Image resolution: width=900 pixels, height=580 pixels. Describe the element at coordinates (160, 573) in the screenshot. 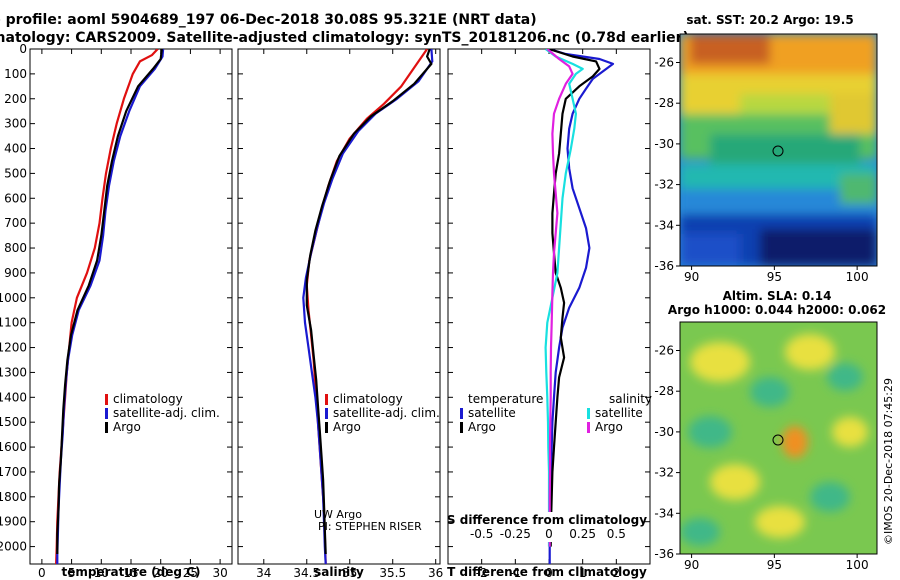

I see `x-tick-label: 20` at that location.